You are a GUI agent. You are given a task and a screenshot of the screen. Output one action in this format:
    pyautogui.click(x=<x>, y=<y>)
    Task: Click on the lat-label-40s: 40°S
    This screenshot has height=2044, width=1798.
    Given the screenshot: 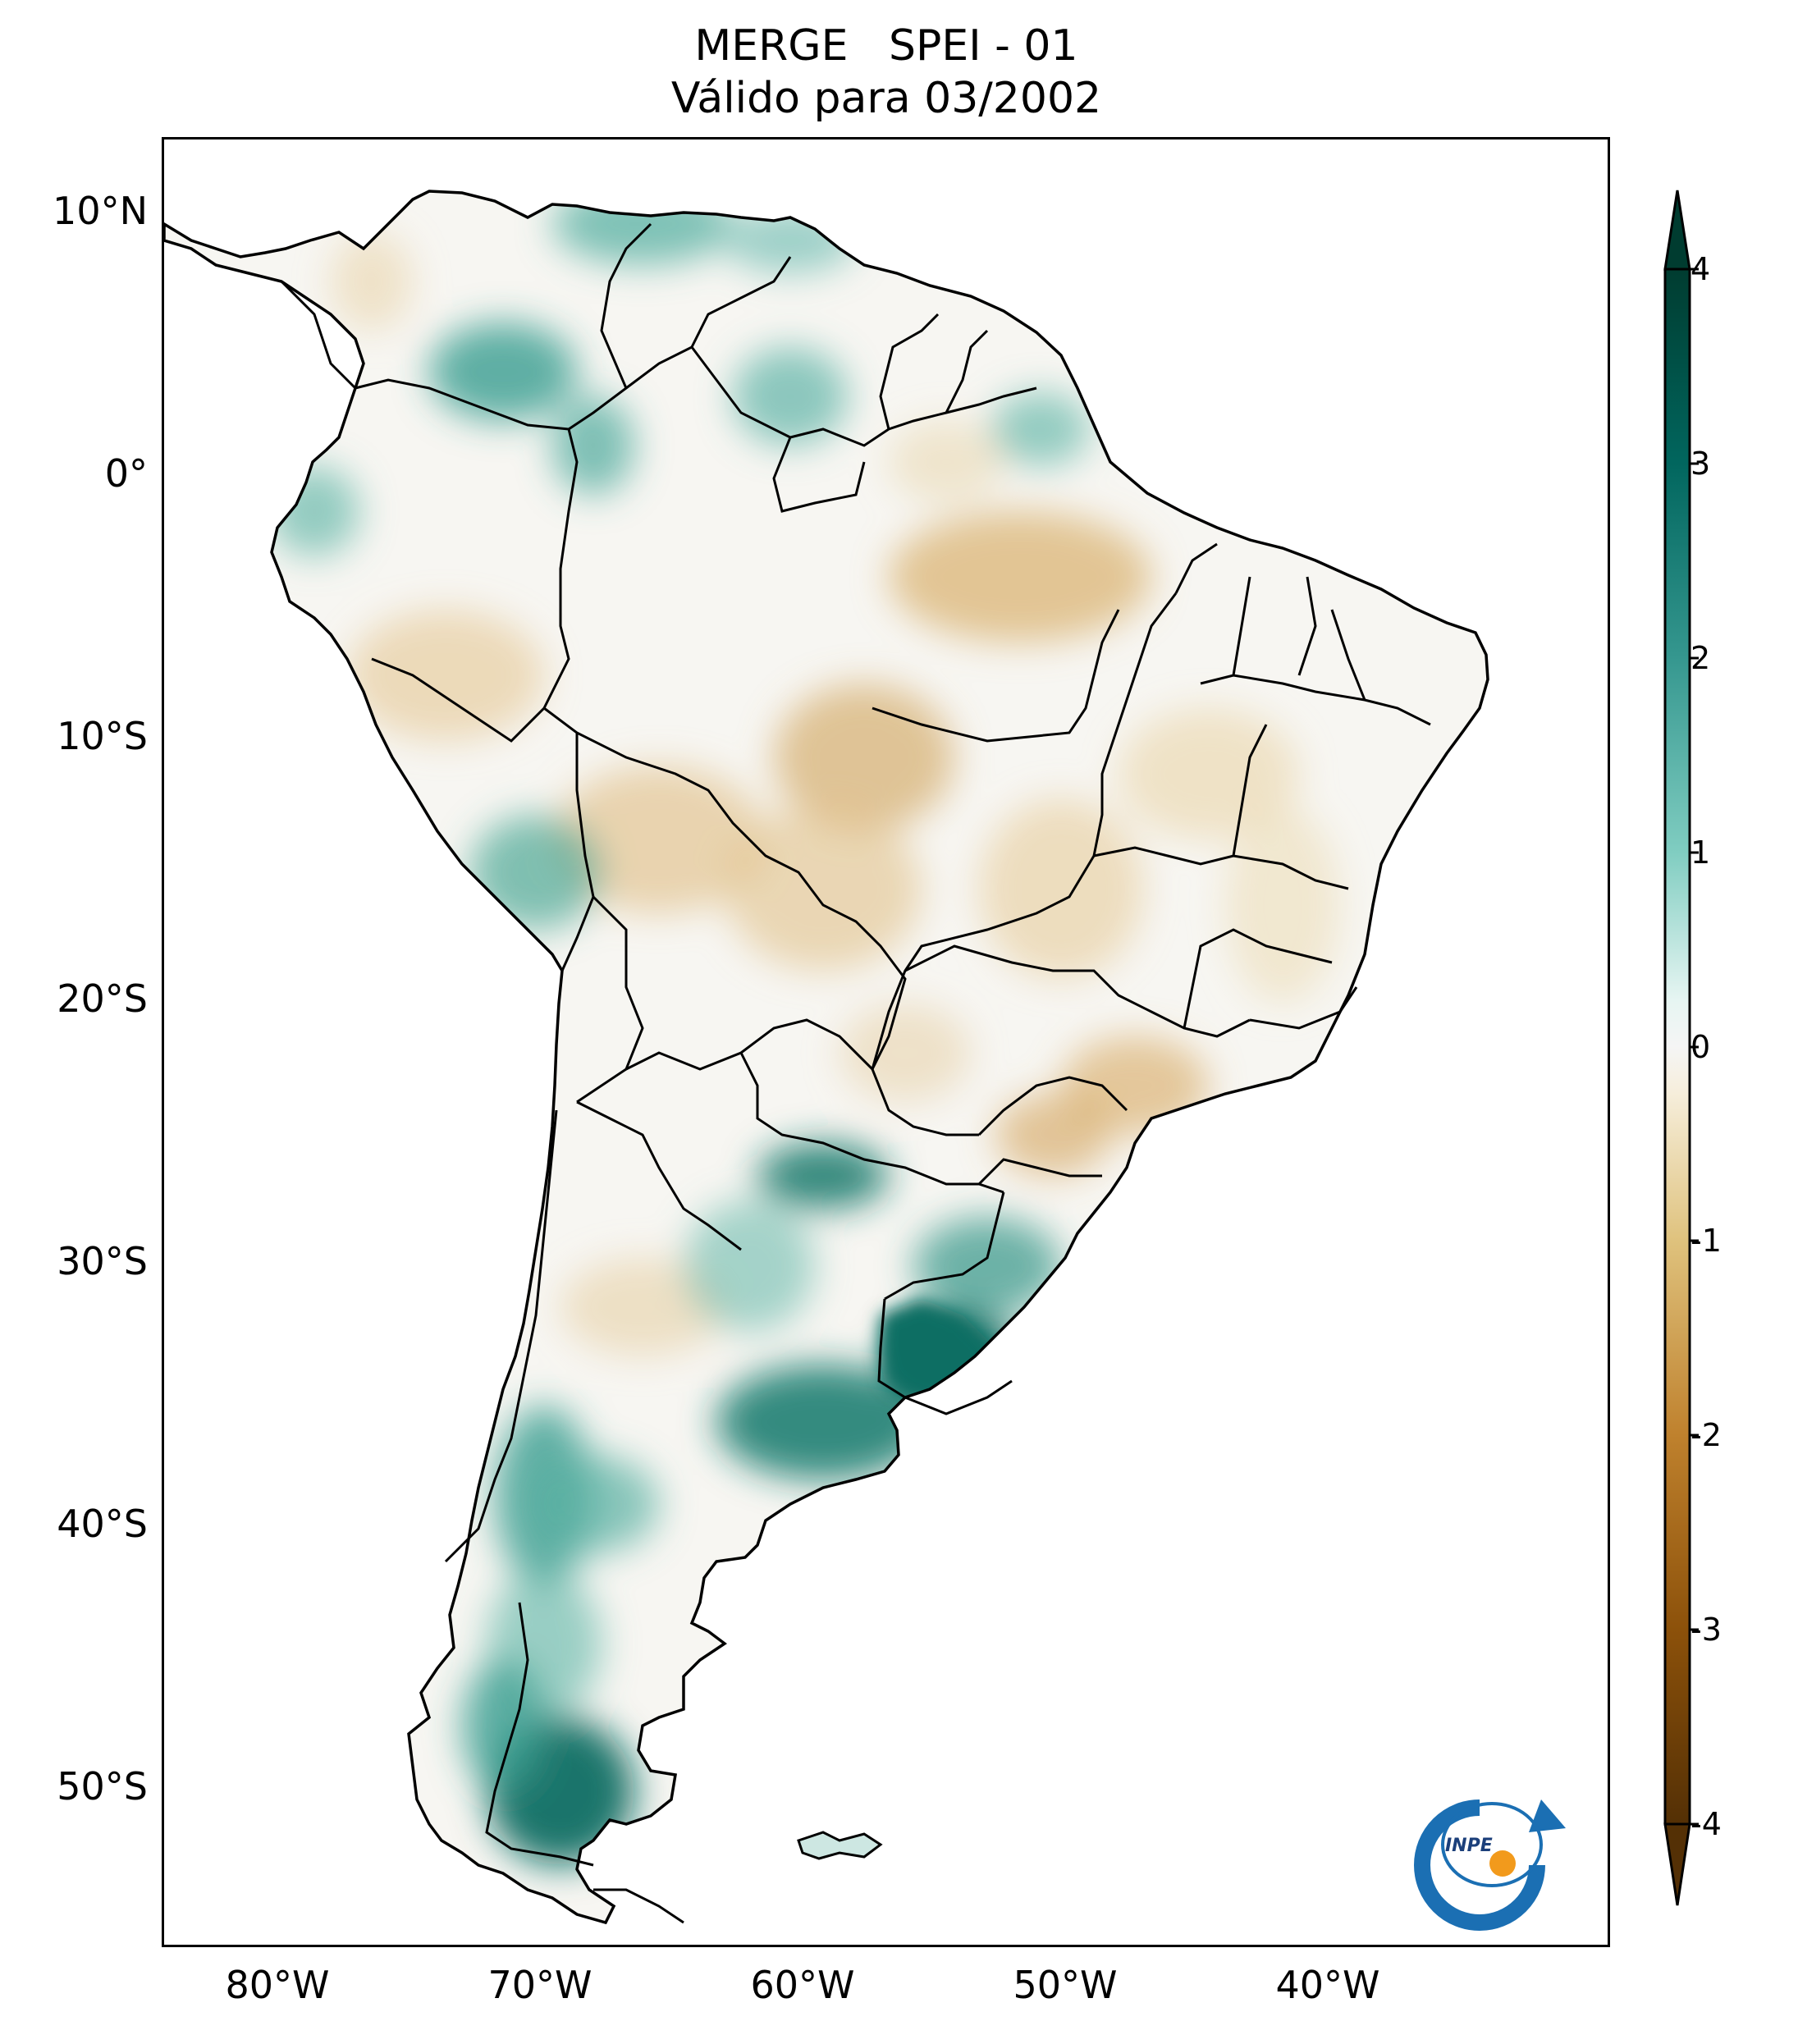 What is the action you would take?
    pyautogui.click(x=102, y=1524)
    